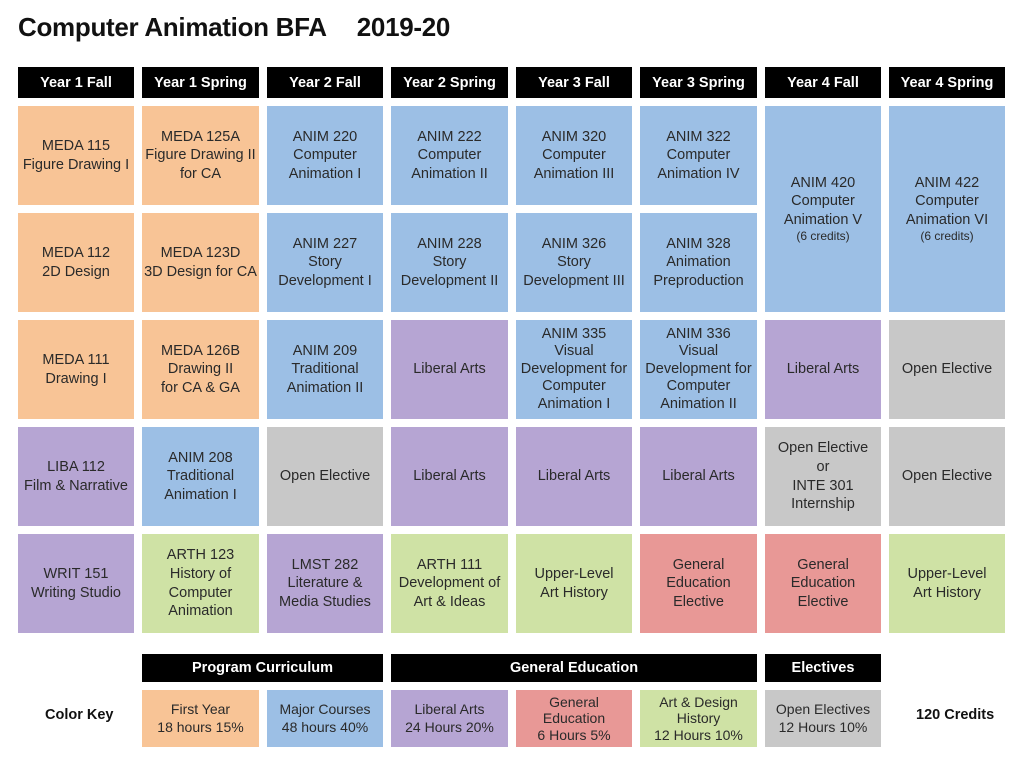 The height and width of the screenshot is (774, 1035). What do you see at coordinates (262, 668) in the screenshot?
I see `key-group-program-curriculum: Program Curriculum` at bounding box center [262, 668].